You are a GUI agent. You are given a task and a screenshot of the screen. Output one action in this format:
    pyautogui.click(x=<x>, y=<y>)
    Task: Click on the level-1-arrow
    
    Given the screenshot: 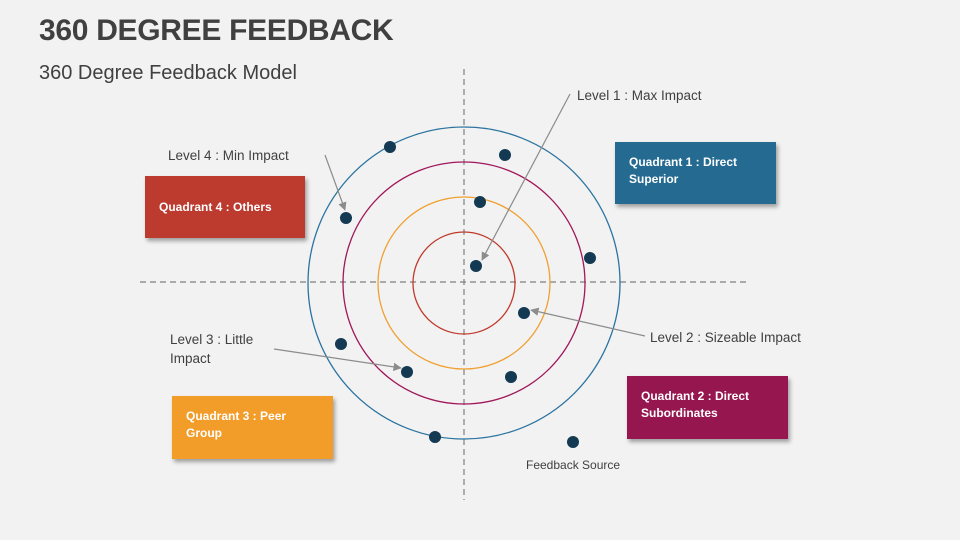 What is the action you would take?
    pyautogui.click(x=526, y=177)
    